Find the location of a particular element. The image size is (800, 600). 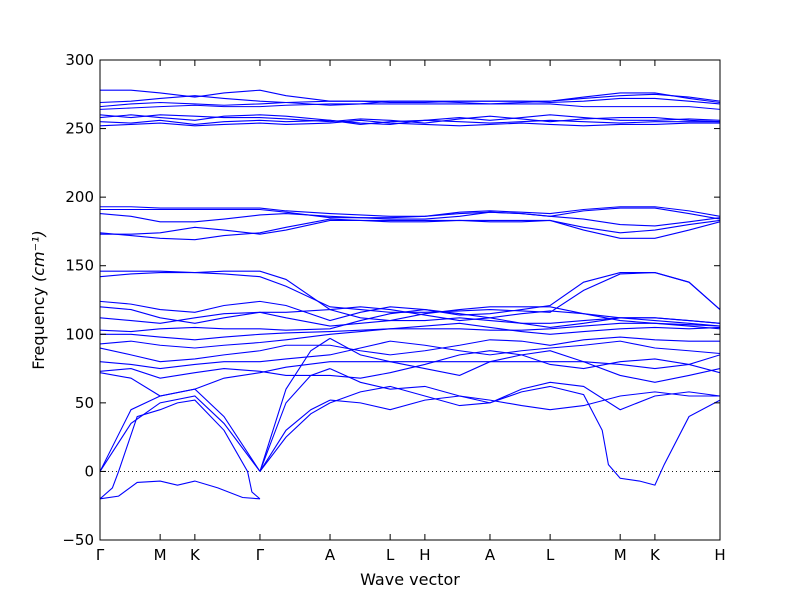

y-tick-label: 100 is located at coordinates (79, 334).